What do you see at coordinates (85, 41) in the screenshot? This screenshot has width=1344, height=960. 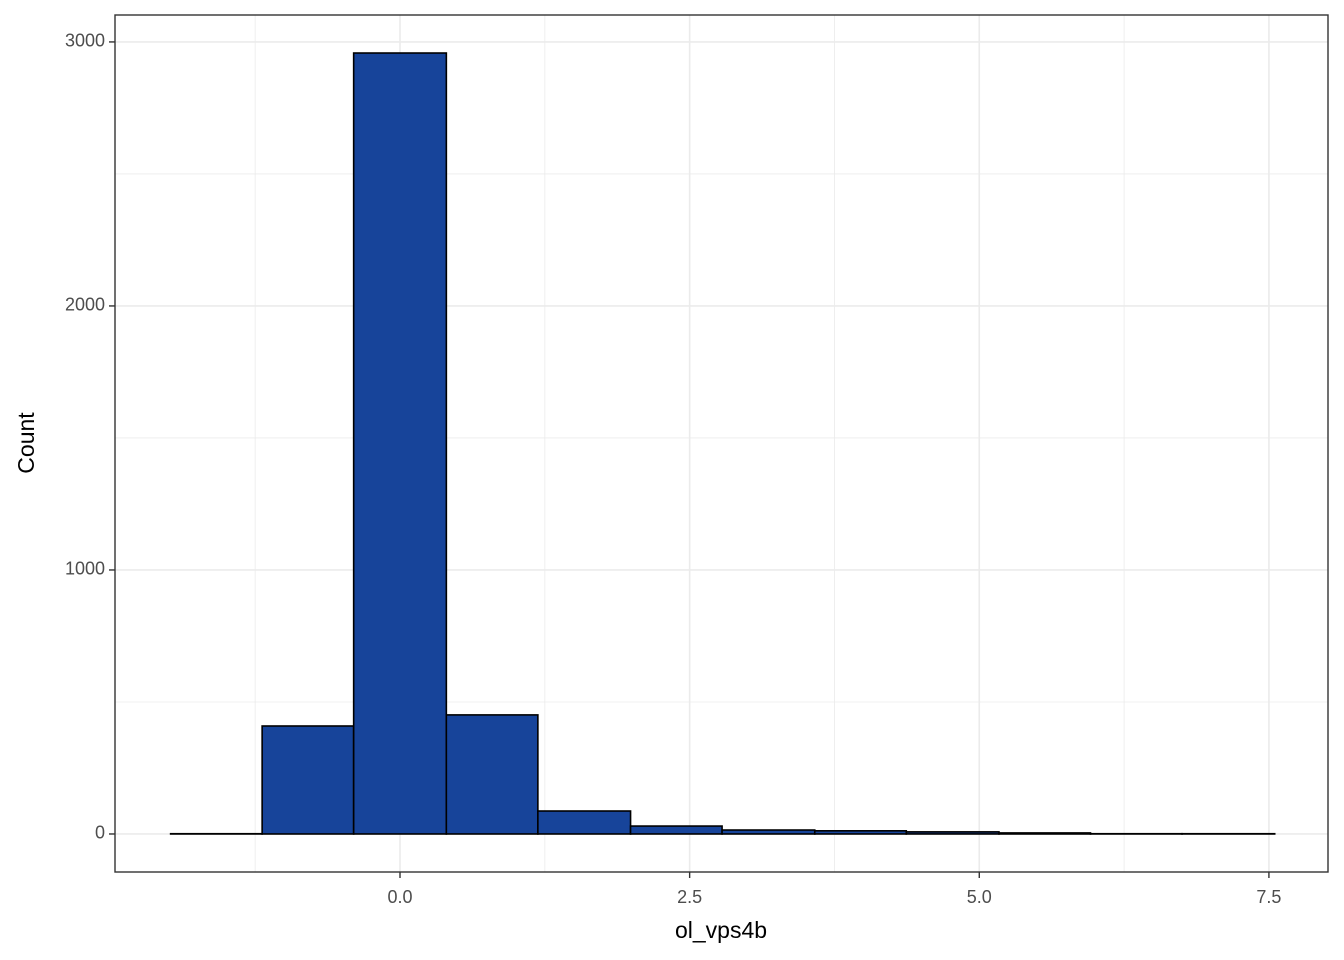 I see `y-tick-label: 3000` at bounding box center [85, 41].